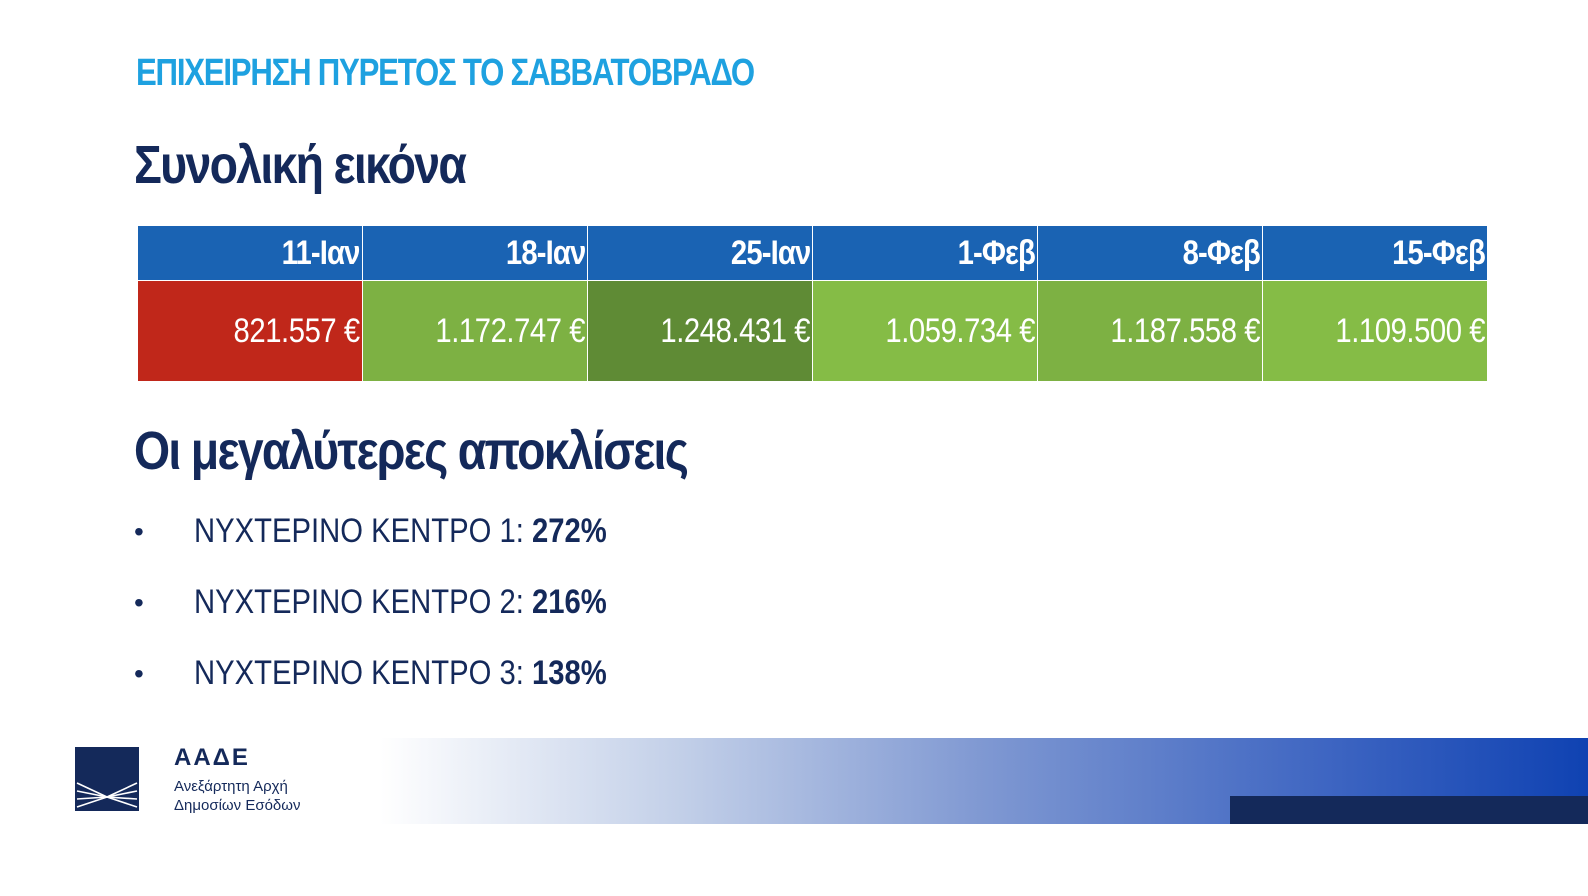 The width and height of the screenshot is (1588, 896). What do you see at coordinates (212, 757) in the screenshot?
I see `logo-name: ΑΑΔΕ` at bounding box center [212, 757].